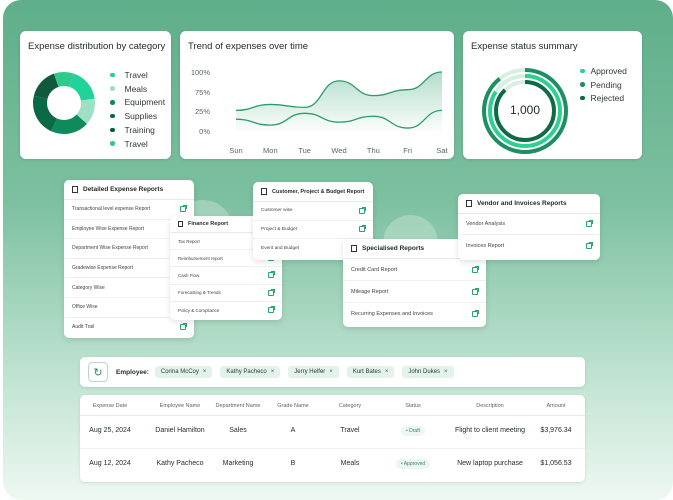 The width and height of the screenshot is (673, 500). Describe the element at coordinates (132, 372) in the screenshot. I see `filter-label: Employee:` at that location.